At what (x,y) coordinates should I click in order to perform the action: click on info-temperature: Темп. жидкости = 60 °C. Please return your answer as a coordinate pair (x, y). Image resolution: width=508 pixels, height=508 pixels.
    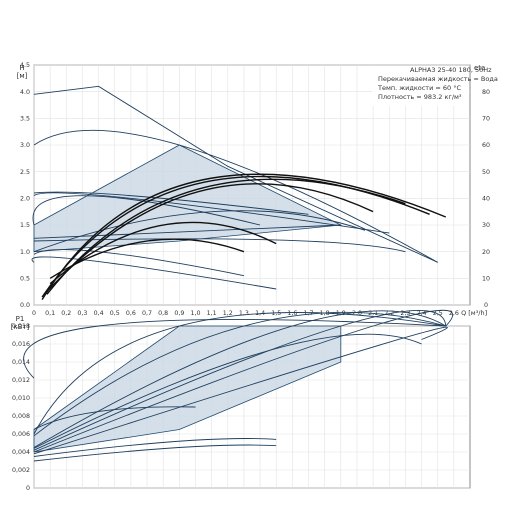
    Looking at the image, I should click on (419, 88).